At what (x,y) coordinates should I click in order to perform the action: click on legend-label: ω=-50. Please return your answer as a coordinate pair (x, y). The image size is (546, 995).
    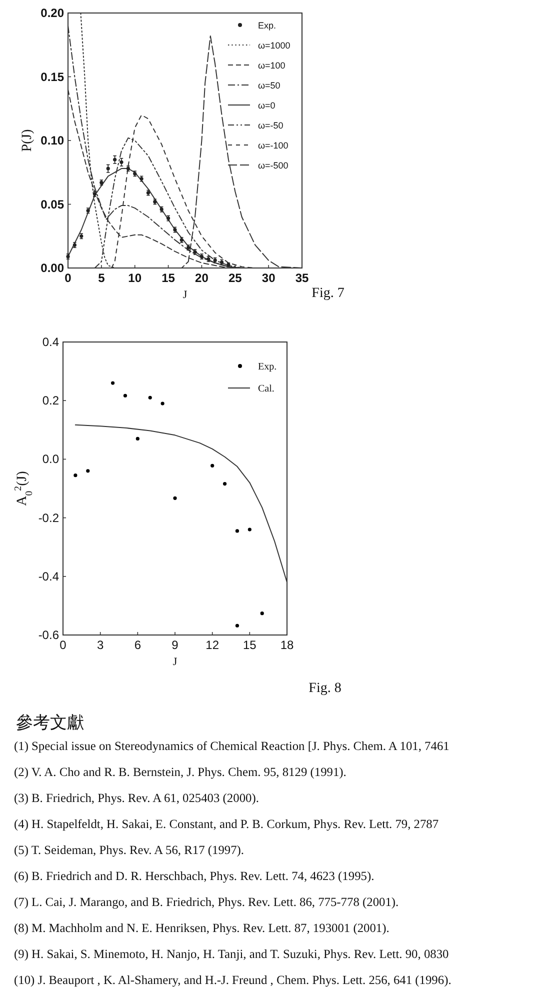
    Looking at the image, I should click on (271, 125).